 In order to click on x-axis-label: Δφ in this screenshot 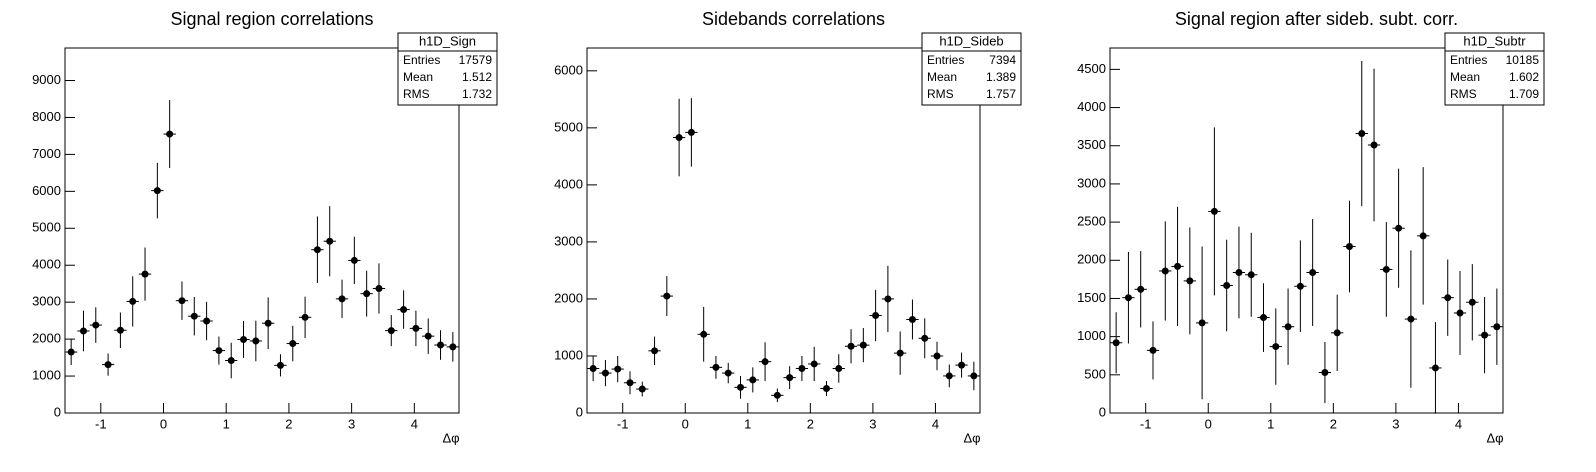, I will do `click(450, 437)`.